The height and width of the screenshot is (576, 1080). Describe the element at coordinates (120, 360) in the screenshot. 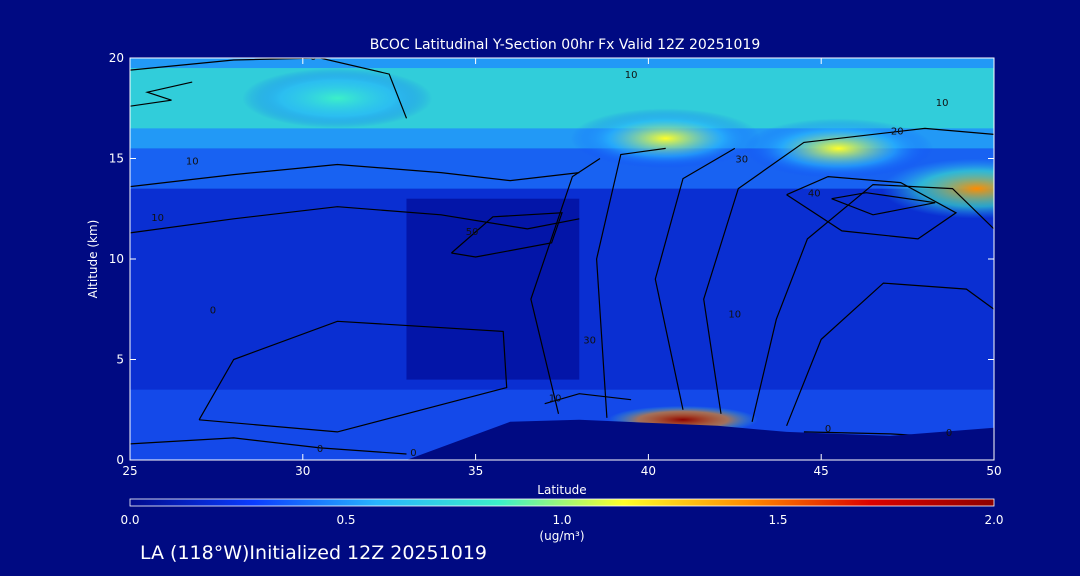

I see `y-tick-label: 5` at that location.